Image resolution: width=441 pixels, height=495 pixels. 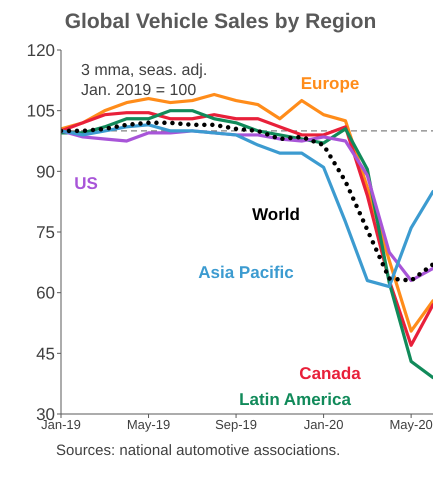 I want to click on x-tick-label: May-20, so click(x=411, y=424).